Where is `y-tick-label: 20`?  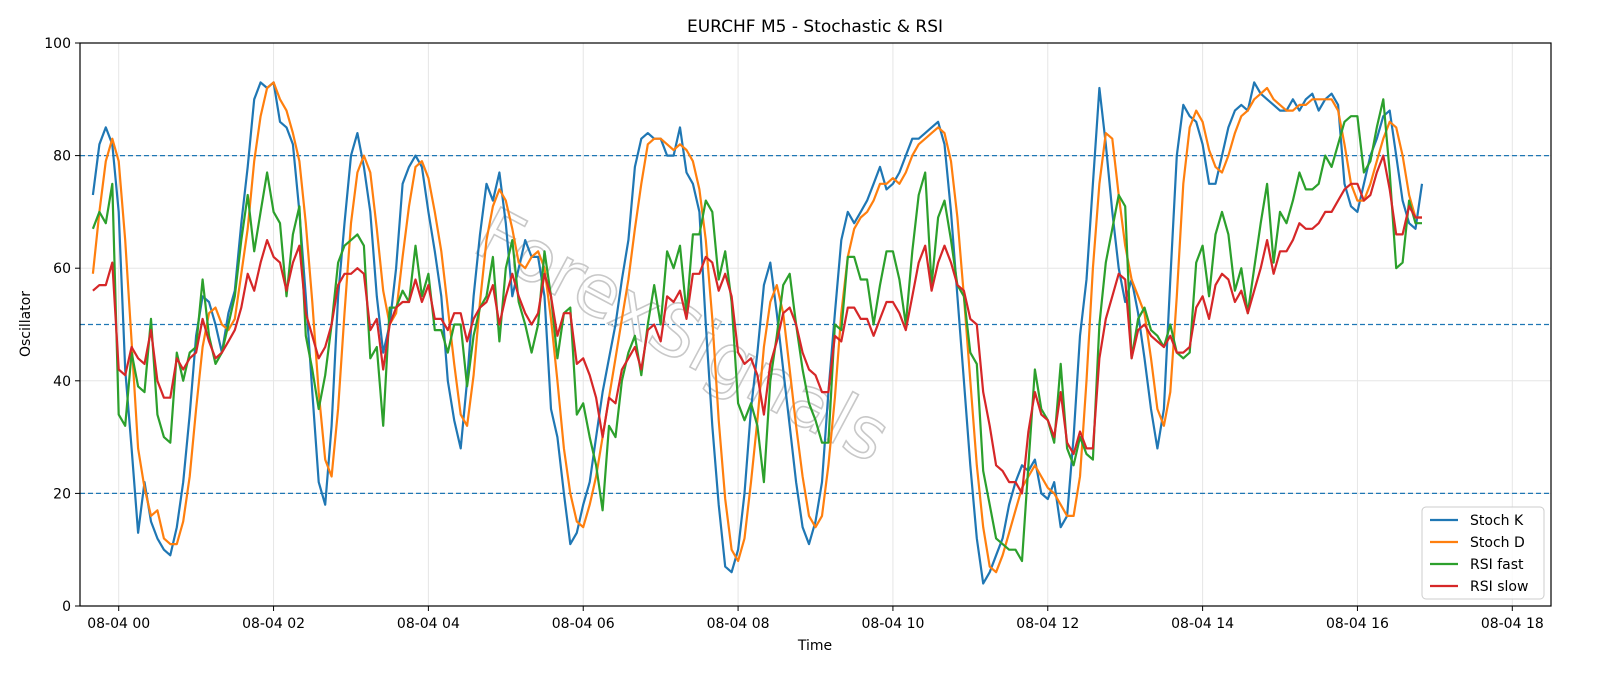 y-tick-label: 20 is located at coordinates (62, 494).